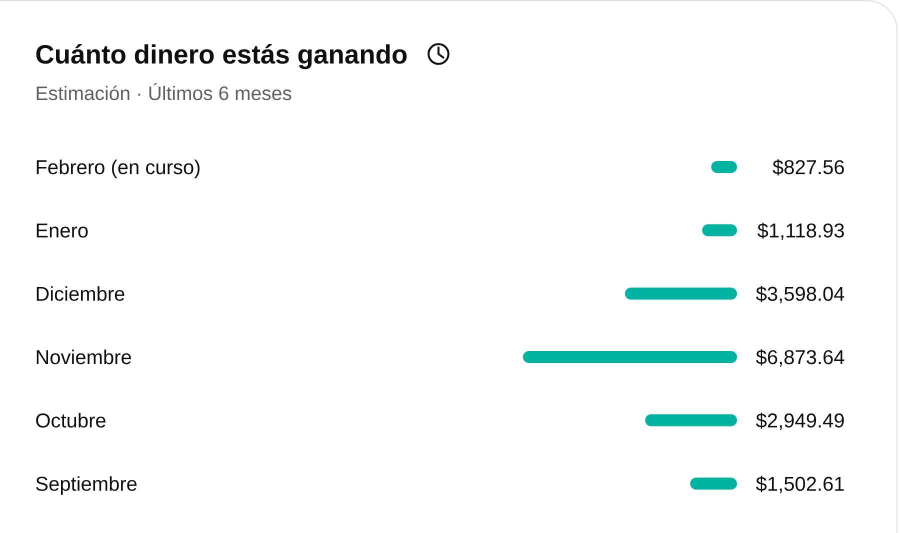 The height and width of the screenshot is (533, 900). Describe the element at coordinates (800, 295) in the screenshot. I see `data-label: $3,598.04` at that location.